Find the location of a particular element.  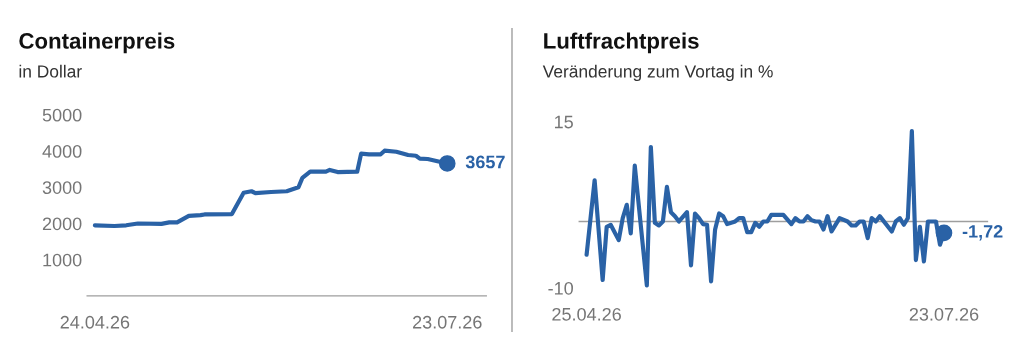

y-tick-label: 4000 is located at coordinates (62, 151).